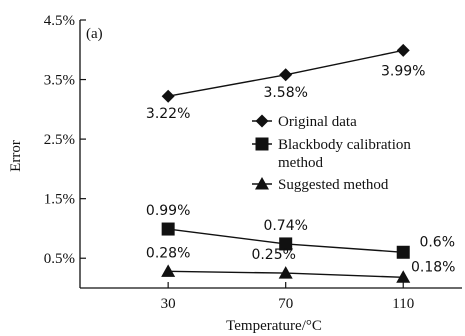 This screenshot has height=336, width=465. I want to click on y-tick-label: 0.5%, so click(59, 259).